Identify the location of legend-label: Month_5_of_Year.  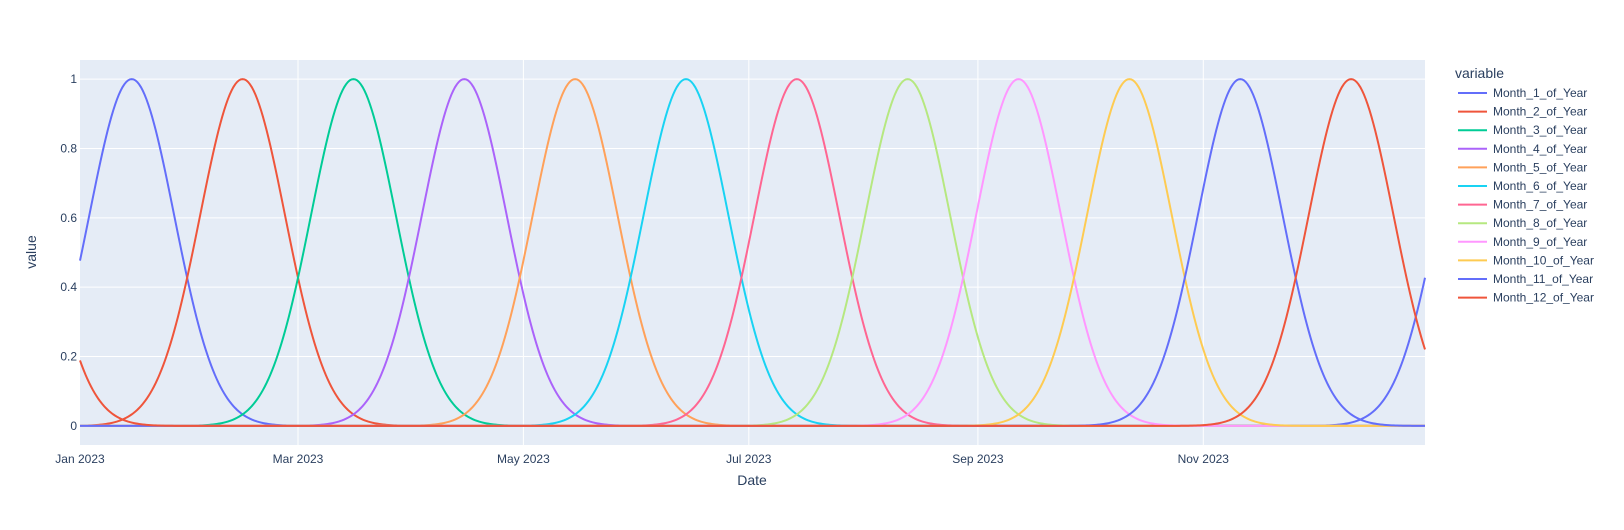
(1540, 167).